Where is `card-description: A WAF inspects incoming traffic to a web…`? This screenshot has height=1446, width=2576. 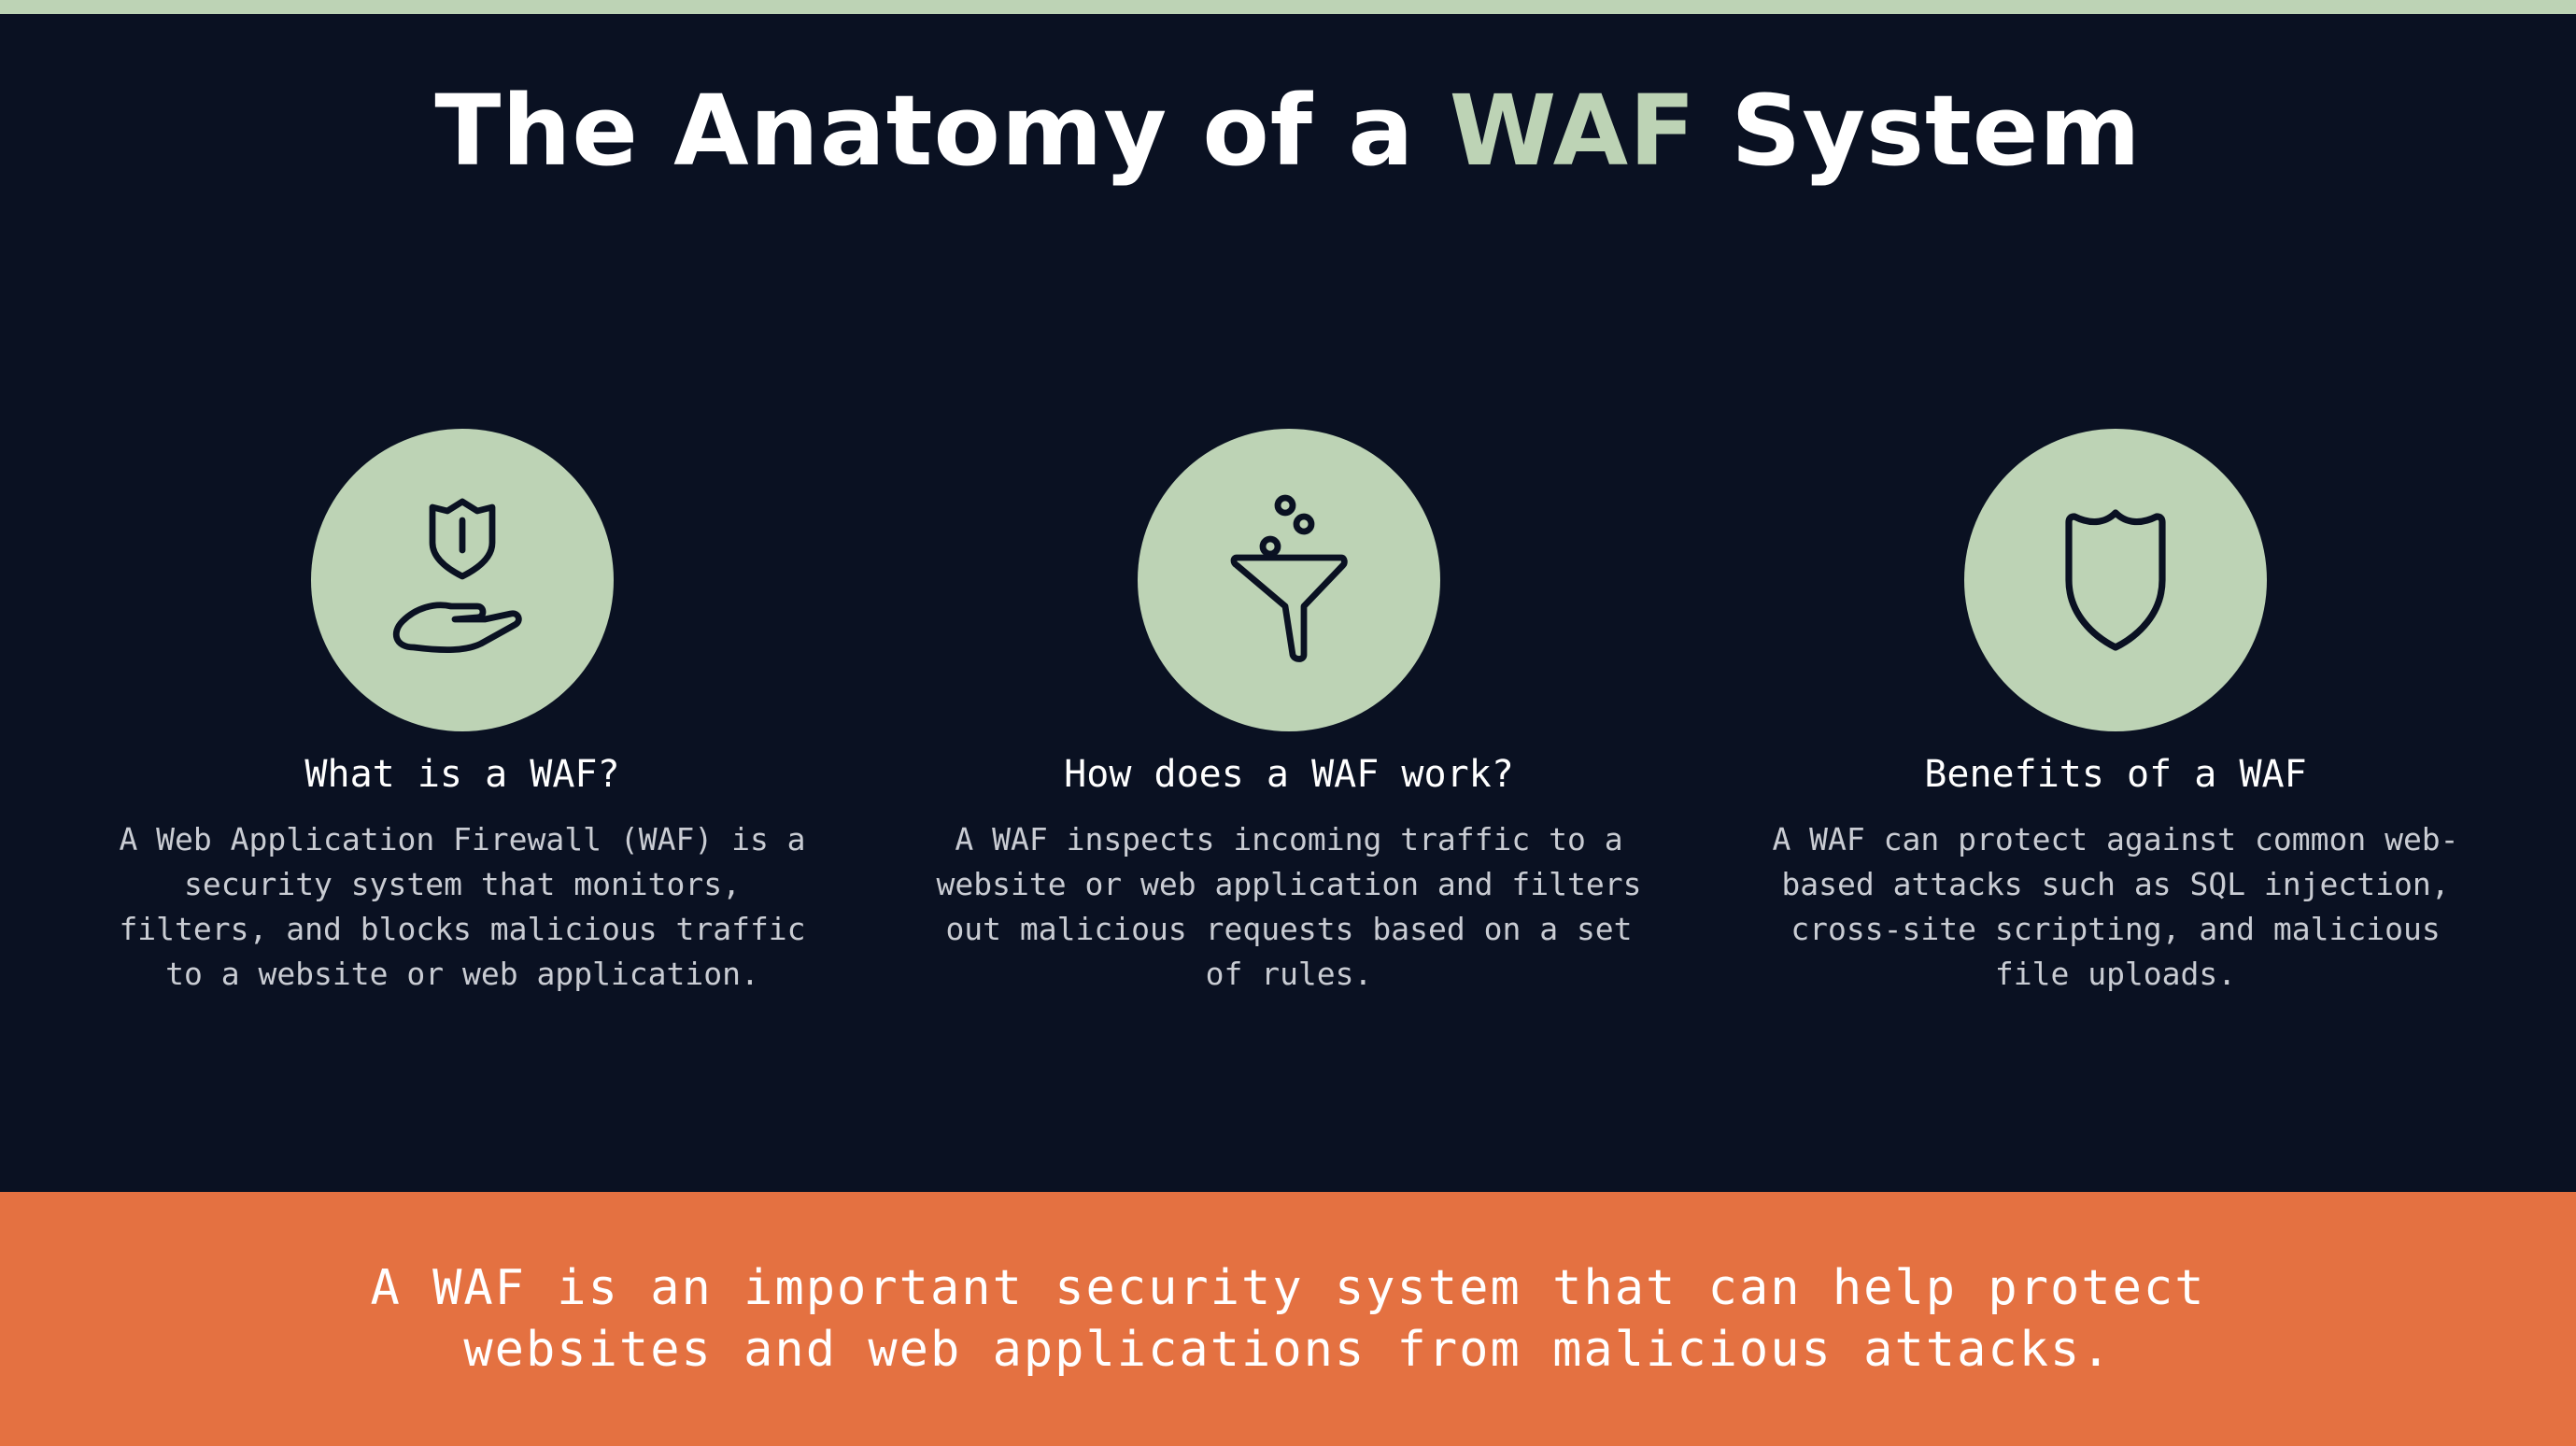
card-description: A WAF inspects incoming traffic to a web… is located at coordinates (1289, 906).